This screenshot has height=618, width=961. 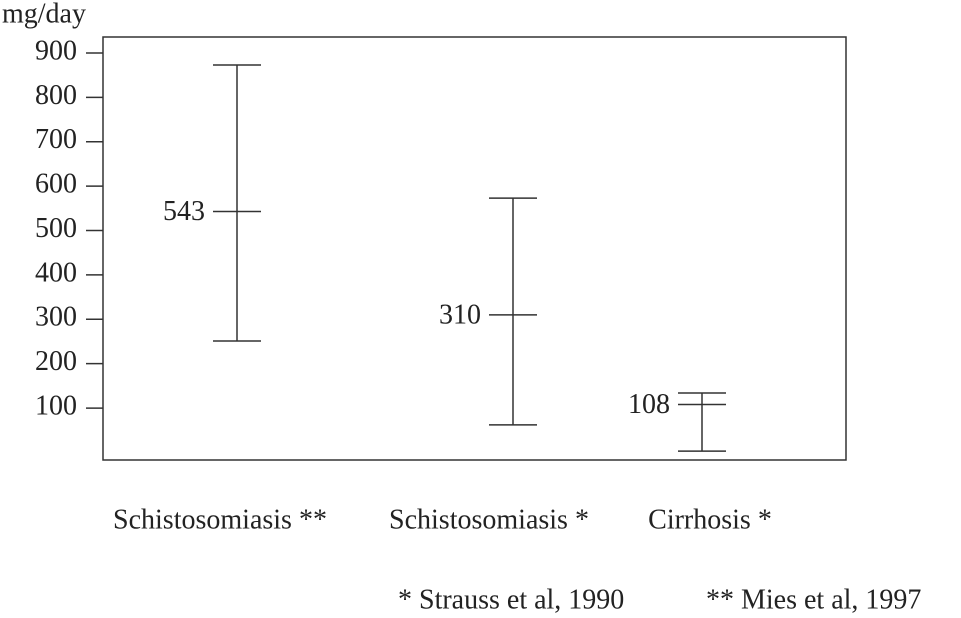 What do you see at coordinates (489, 519) in the screenshot?
I see `category-label: Schistosomiasis *` at bounding box center [489, 519].